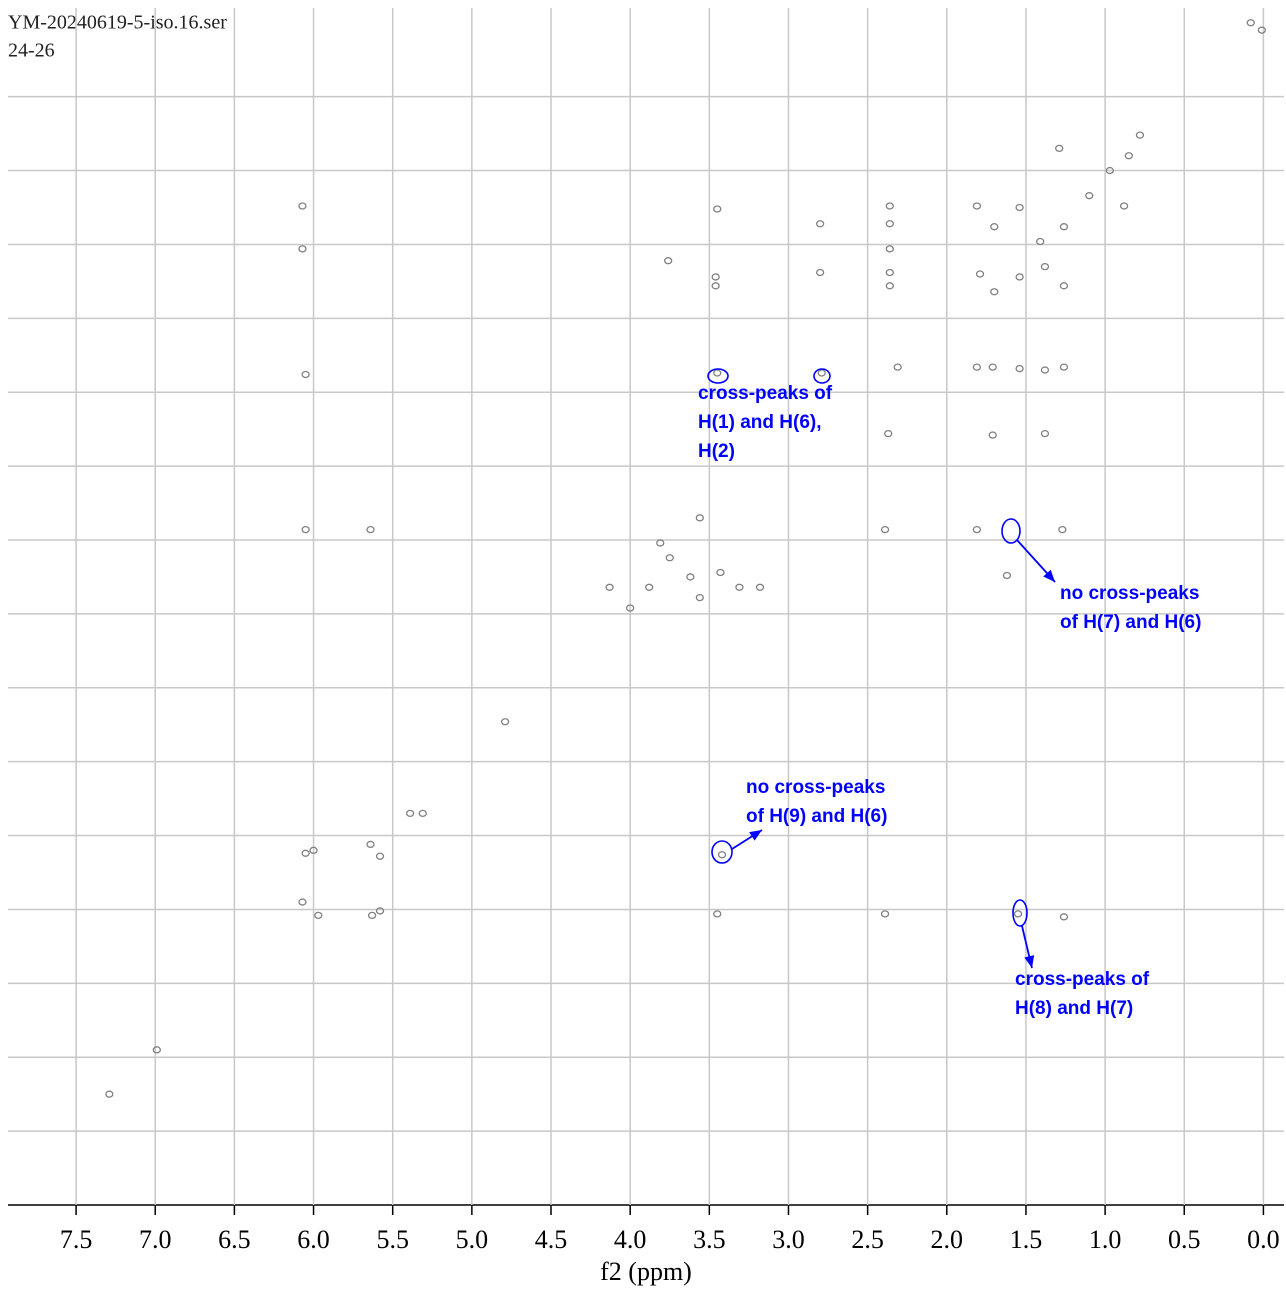 The image size is (1286, 1292). I want to click on x-tick-label: 2.0, so click(947, 1239).